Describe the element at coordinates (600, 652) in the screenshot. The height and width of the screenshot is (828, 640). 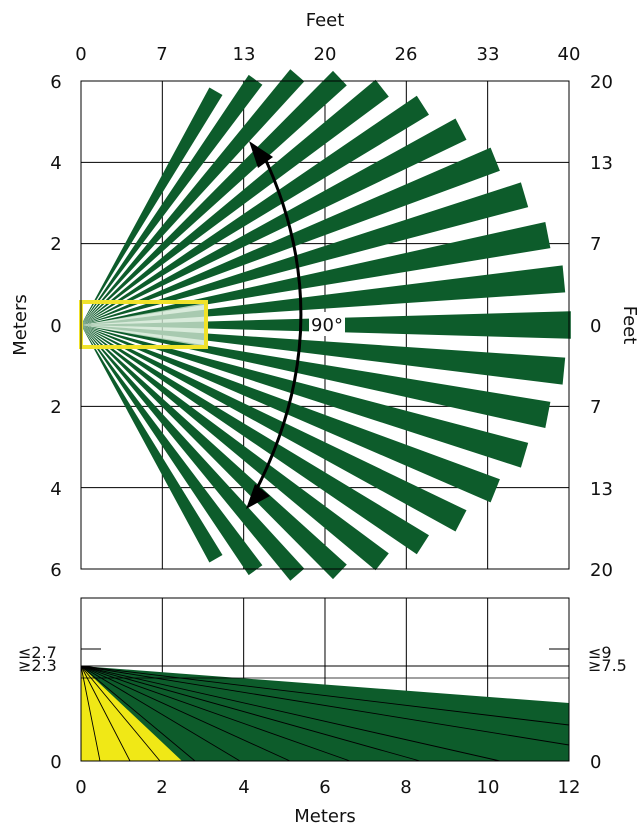
I see `height-max-ft-label: ≤9` at that location.